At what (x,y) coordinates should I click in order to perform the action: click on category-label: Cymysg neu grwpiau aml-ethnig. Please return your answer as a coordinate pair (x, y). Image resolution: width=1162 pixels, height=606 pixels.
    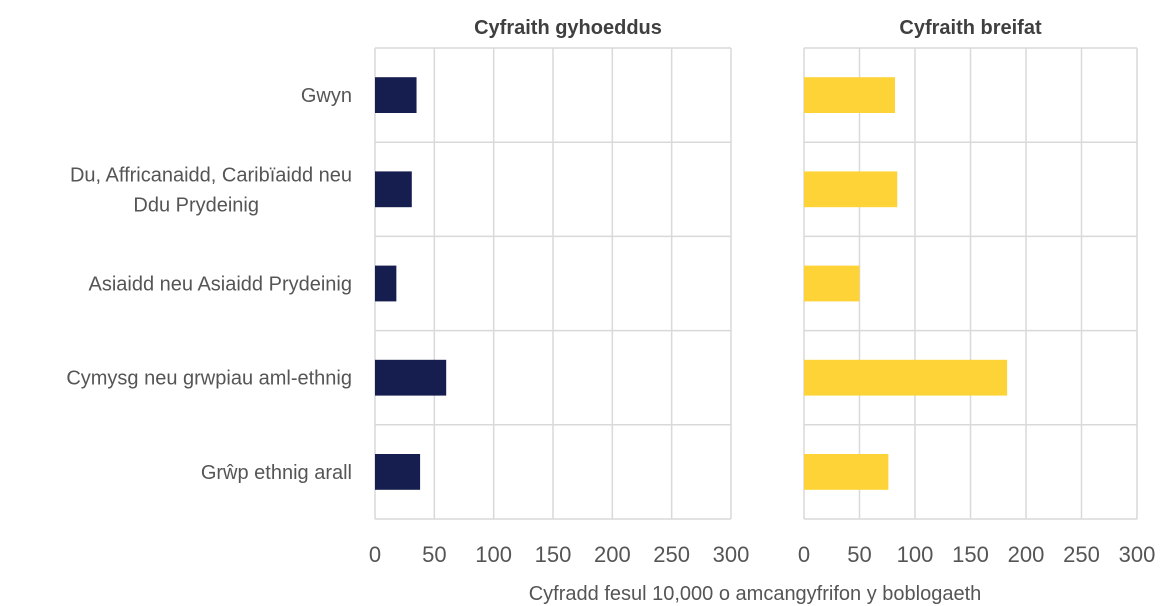
    Looking at the image, I should click on (209, 379).